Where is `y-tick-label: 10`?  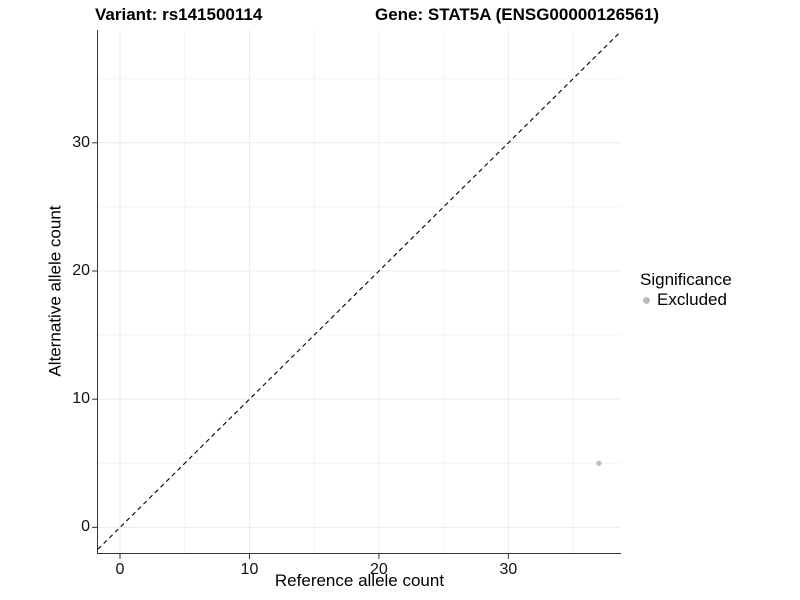
y-tick-label: 10 is located at coordinates (81, 399).